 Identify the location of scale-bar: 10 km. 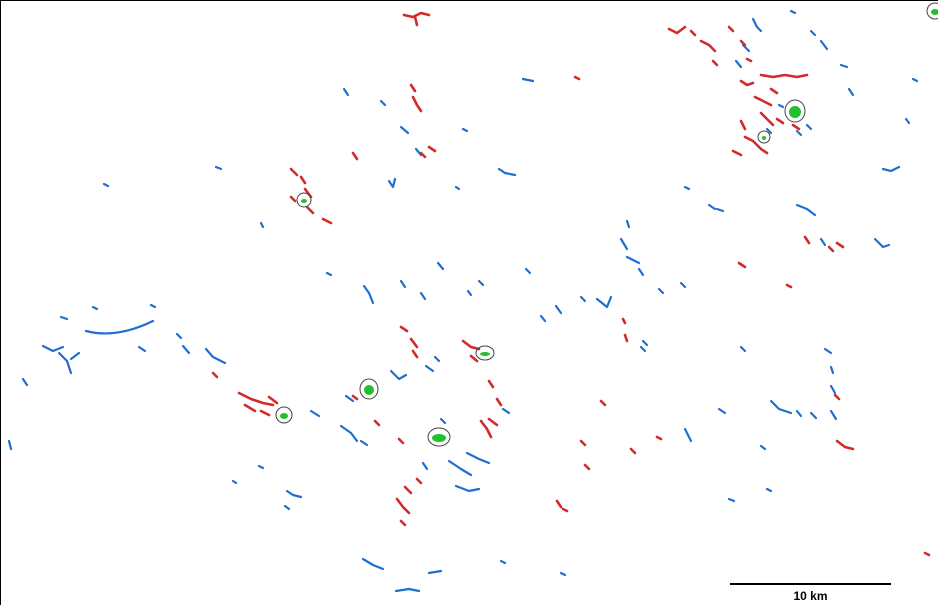
(810, 592).